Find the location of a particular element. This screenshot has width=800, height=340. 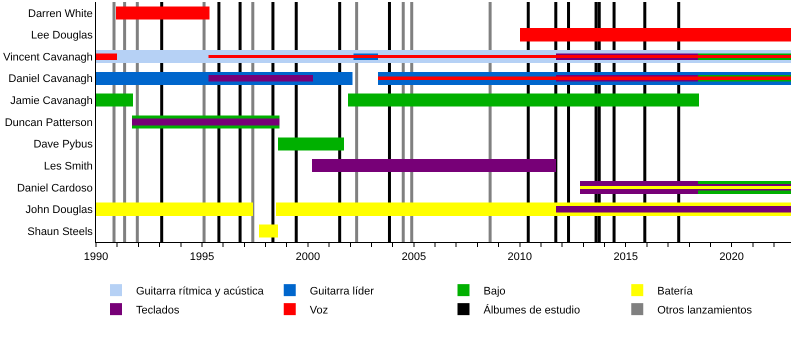

x-tick-label: 1995 is located at coordinates (202, 257).